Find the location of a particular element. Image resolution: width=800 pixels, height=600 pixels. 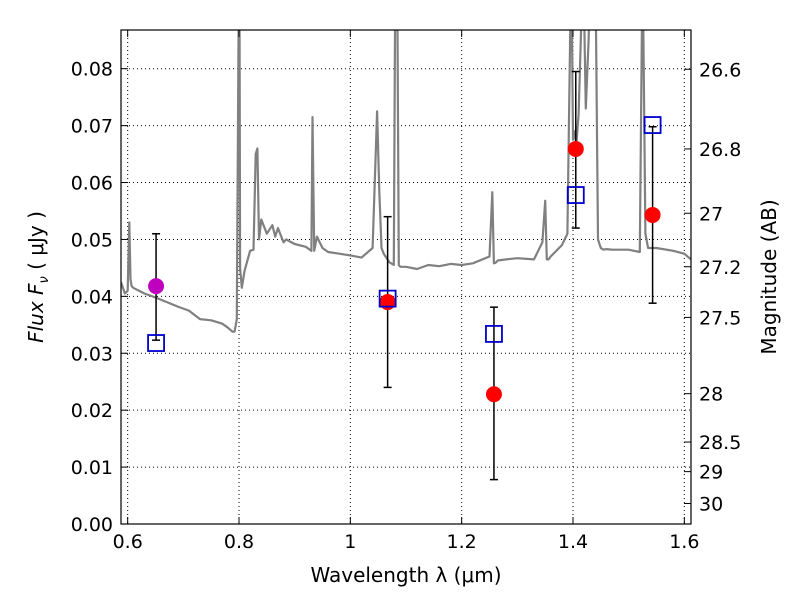

y-tick-label: 0.02 is located at coordinates (92, 411).